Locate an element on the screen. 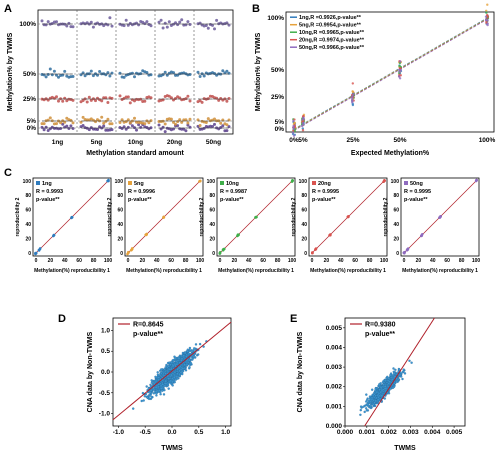 The width and height of the screenshot is (500, 454). panel-c-ytick: 40 is located at coordinates (120, 225).